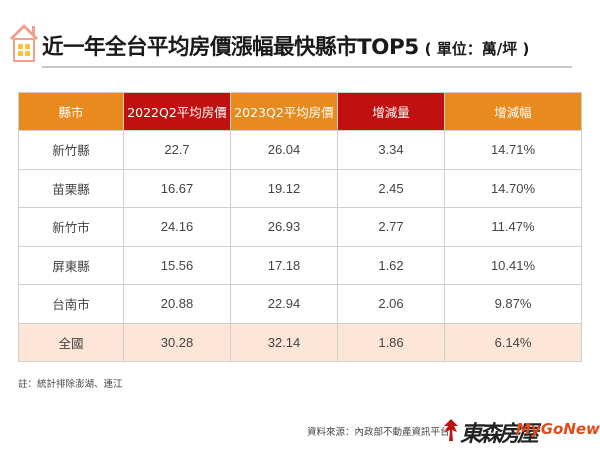 The width and height of the screenshot is (600, 450). Describe the element at coordinates (513, 304) in the screenshot. I see `cell-rate: 9.87%` at that location.